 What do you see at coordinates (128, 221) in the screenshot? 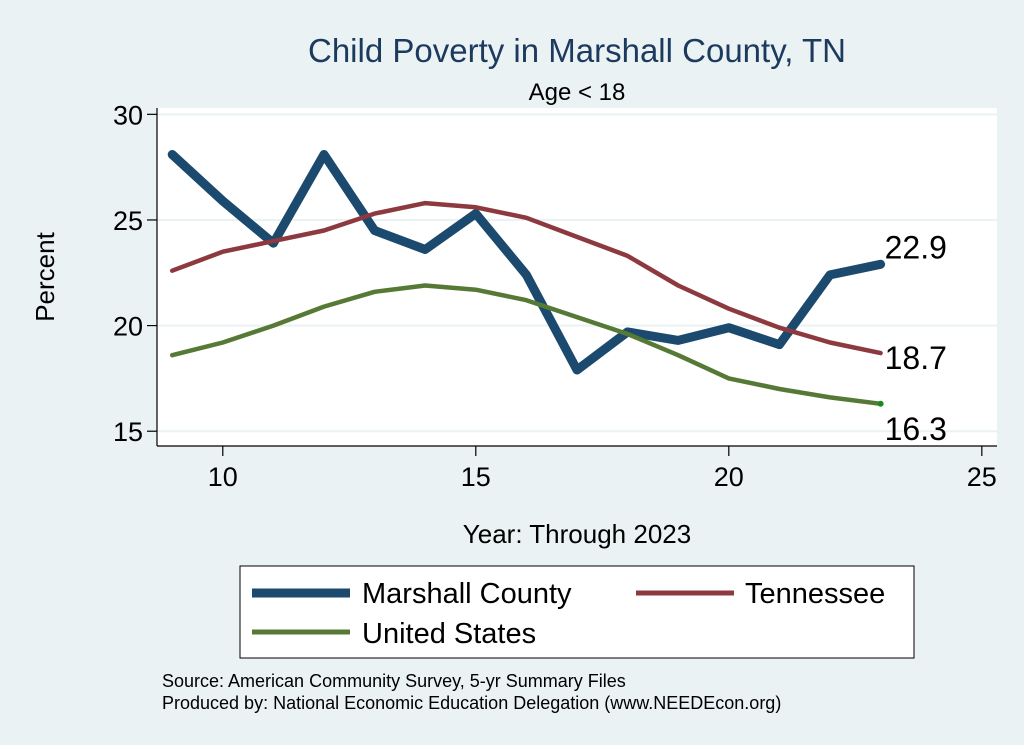
I see `y-tick-label-25: 25` at bounding box center [128, 221].